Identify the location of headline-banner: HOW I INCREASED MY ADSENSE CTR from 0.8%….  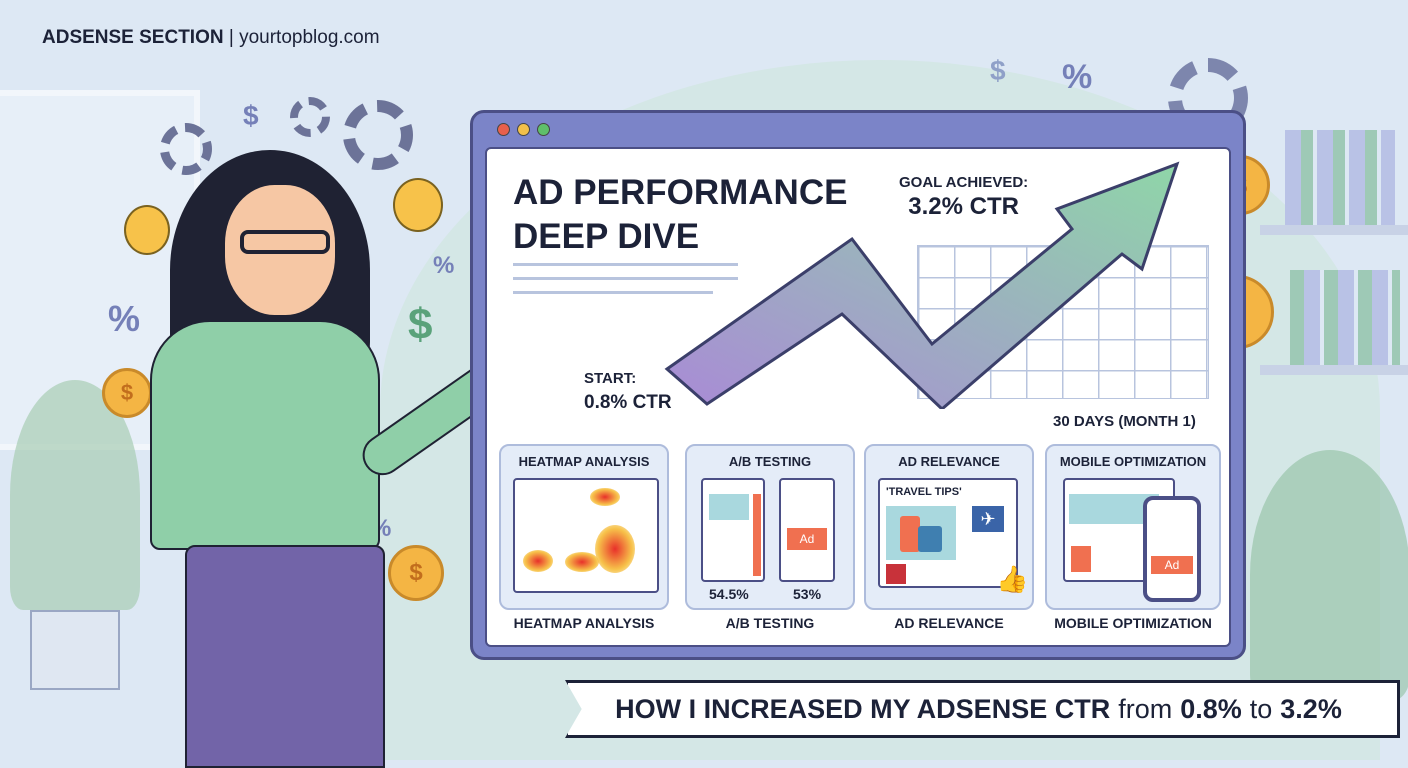
(982, 709).